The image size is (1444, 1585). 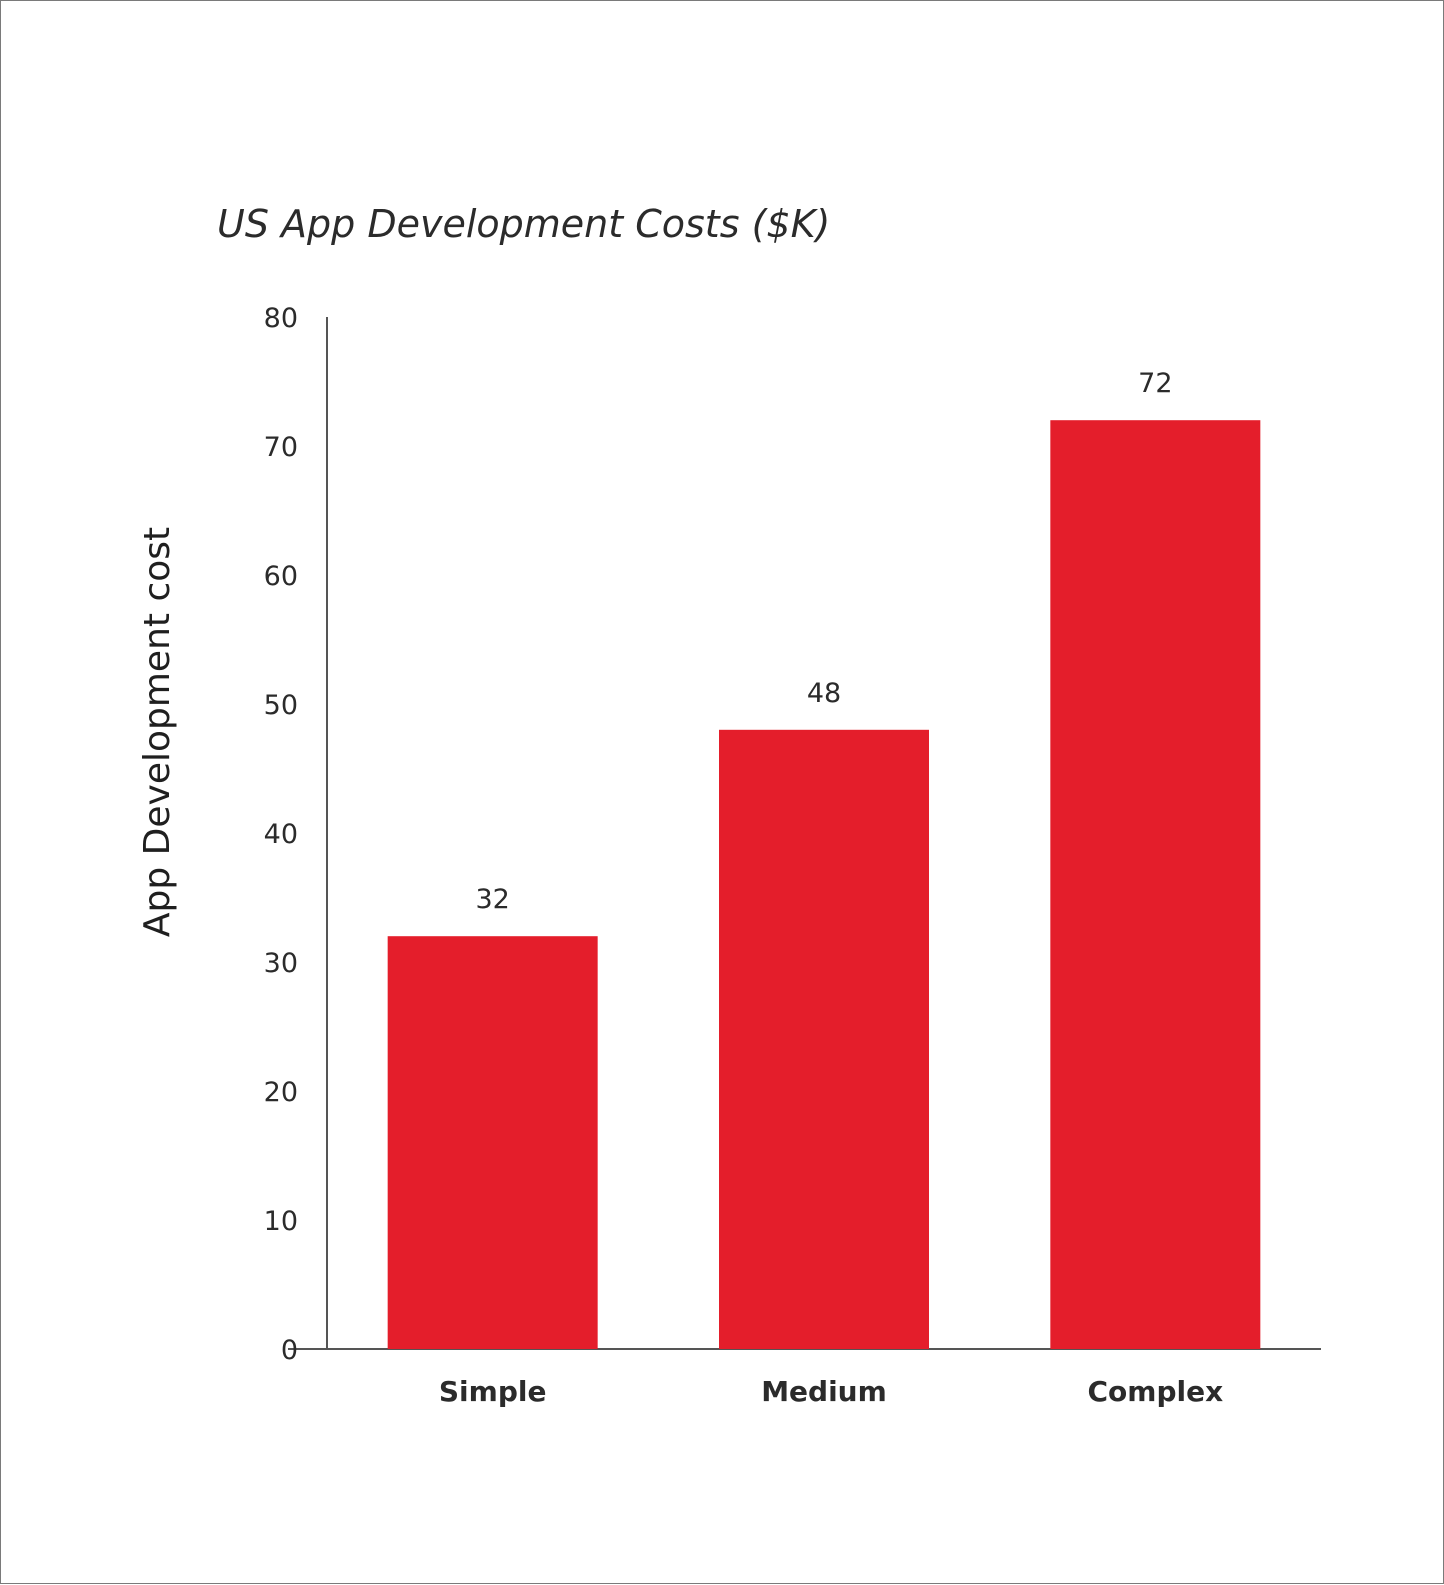 I want to click on y-tick-label: 70, so click(x=281, y=447).